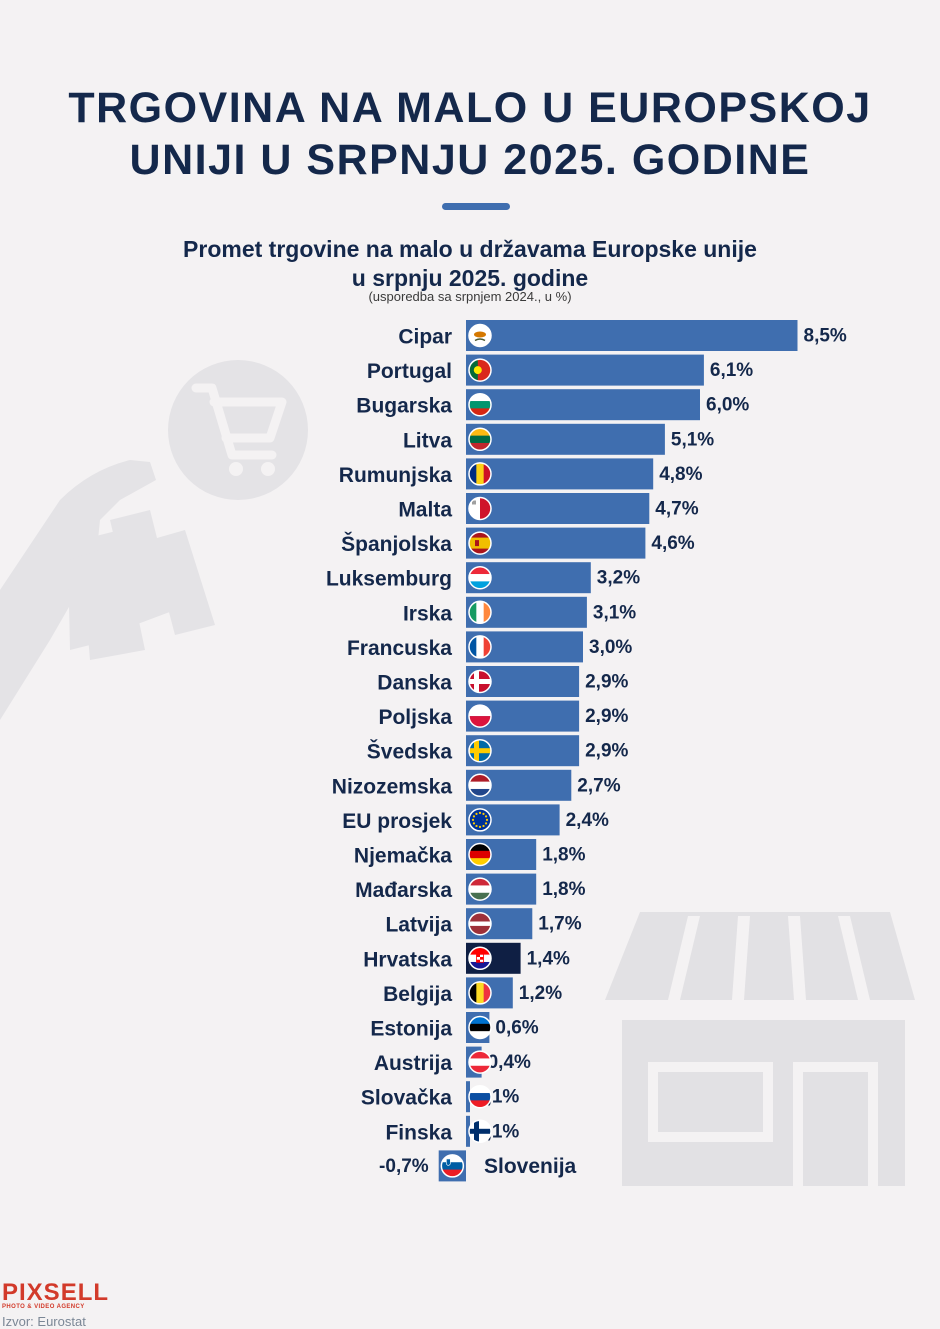 The width and height of the screenshot is (940, 1329). What do you see at coordinates (498, 751) in the screenshot?
I see `bar-row: Švedska 2,9%` at bounding box center [498, 751].